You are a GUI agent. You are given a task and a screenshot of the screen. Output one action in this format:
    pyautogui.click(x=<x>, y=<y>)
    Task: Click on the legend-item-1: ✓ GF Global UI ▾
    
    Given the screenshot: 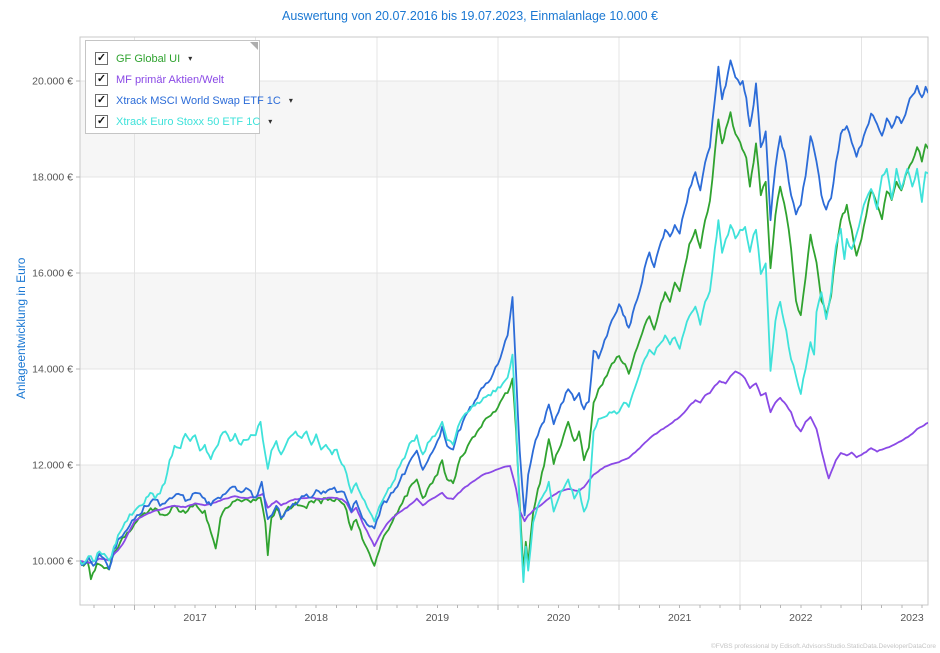 What is the action you would take?
    pyautogui.click(x=177, y=58)
    